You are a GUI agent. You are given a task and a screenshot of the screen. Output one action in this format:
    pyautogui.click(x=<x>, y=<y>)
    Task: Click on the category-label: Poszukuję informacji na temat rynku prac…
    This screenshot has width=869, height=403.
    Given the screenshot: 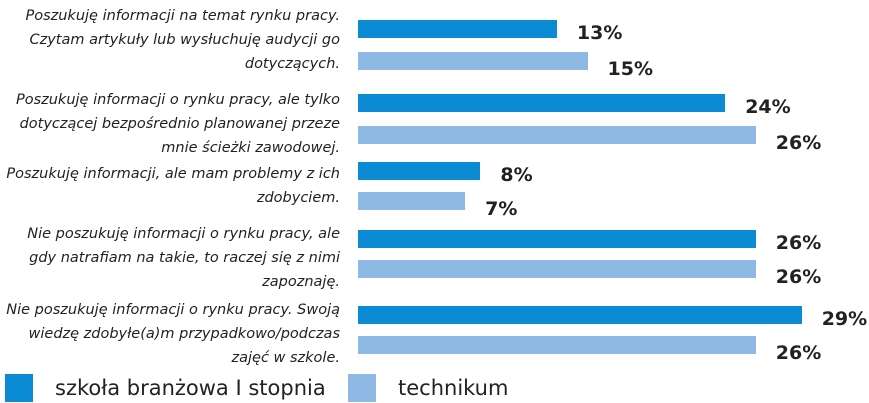 What is the action you would take?
    pyautogui.click(x=182, y=40)
    